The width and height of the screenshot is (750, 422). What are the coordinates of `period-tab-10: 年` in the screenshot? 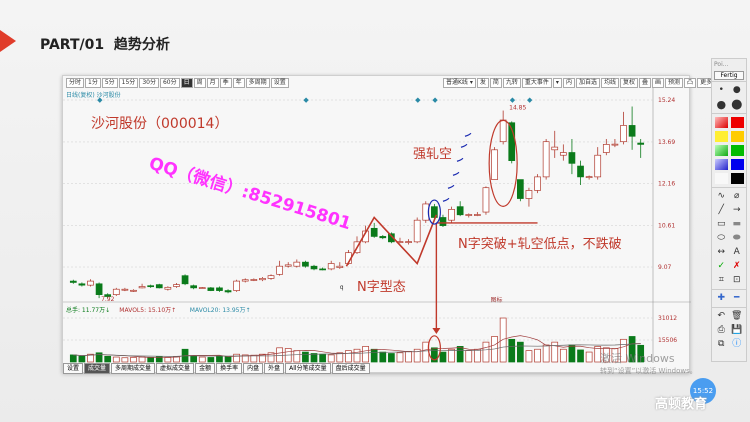 It's located at (238, 83).